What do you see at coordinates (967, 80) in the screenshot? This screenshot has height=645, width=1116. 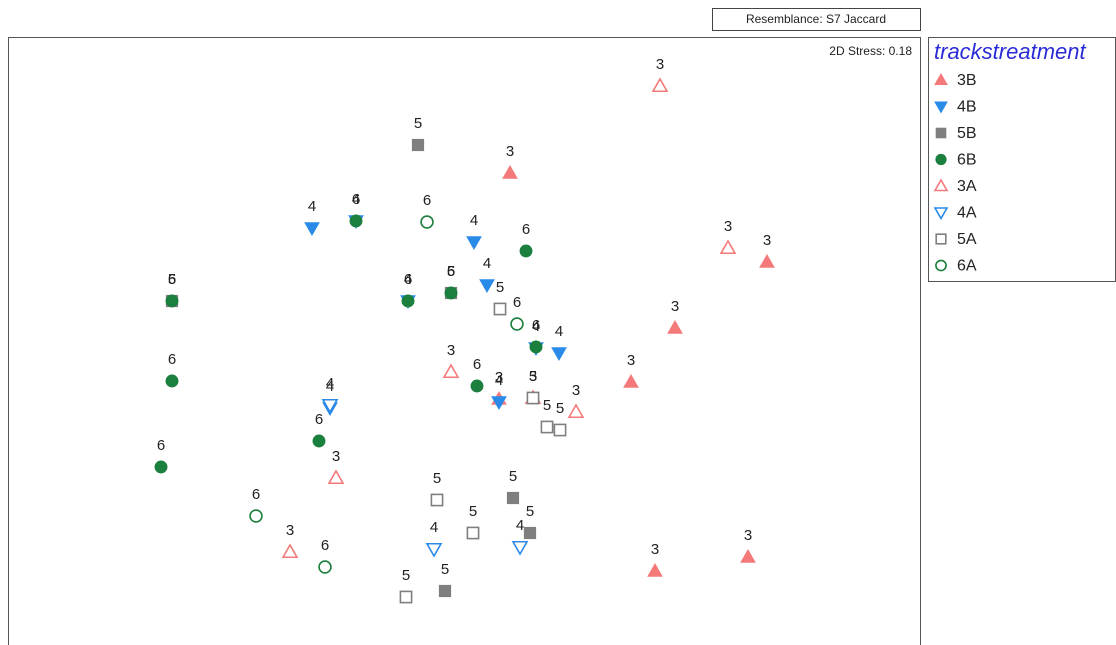 I see `legend-label: 3B` at bounding box center [967, 80].